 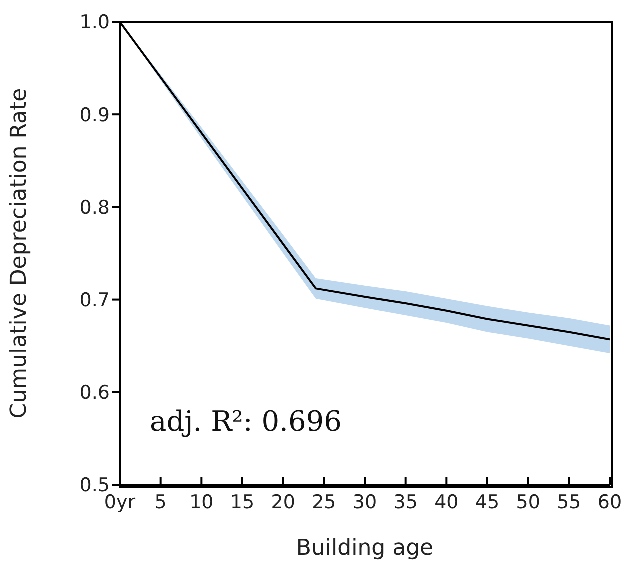 What do you see at coordinates (95, 23) in the screenshot?
I see `y-tick-label: 1.0` at bounding box center [95, 23].